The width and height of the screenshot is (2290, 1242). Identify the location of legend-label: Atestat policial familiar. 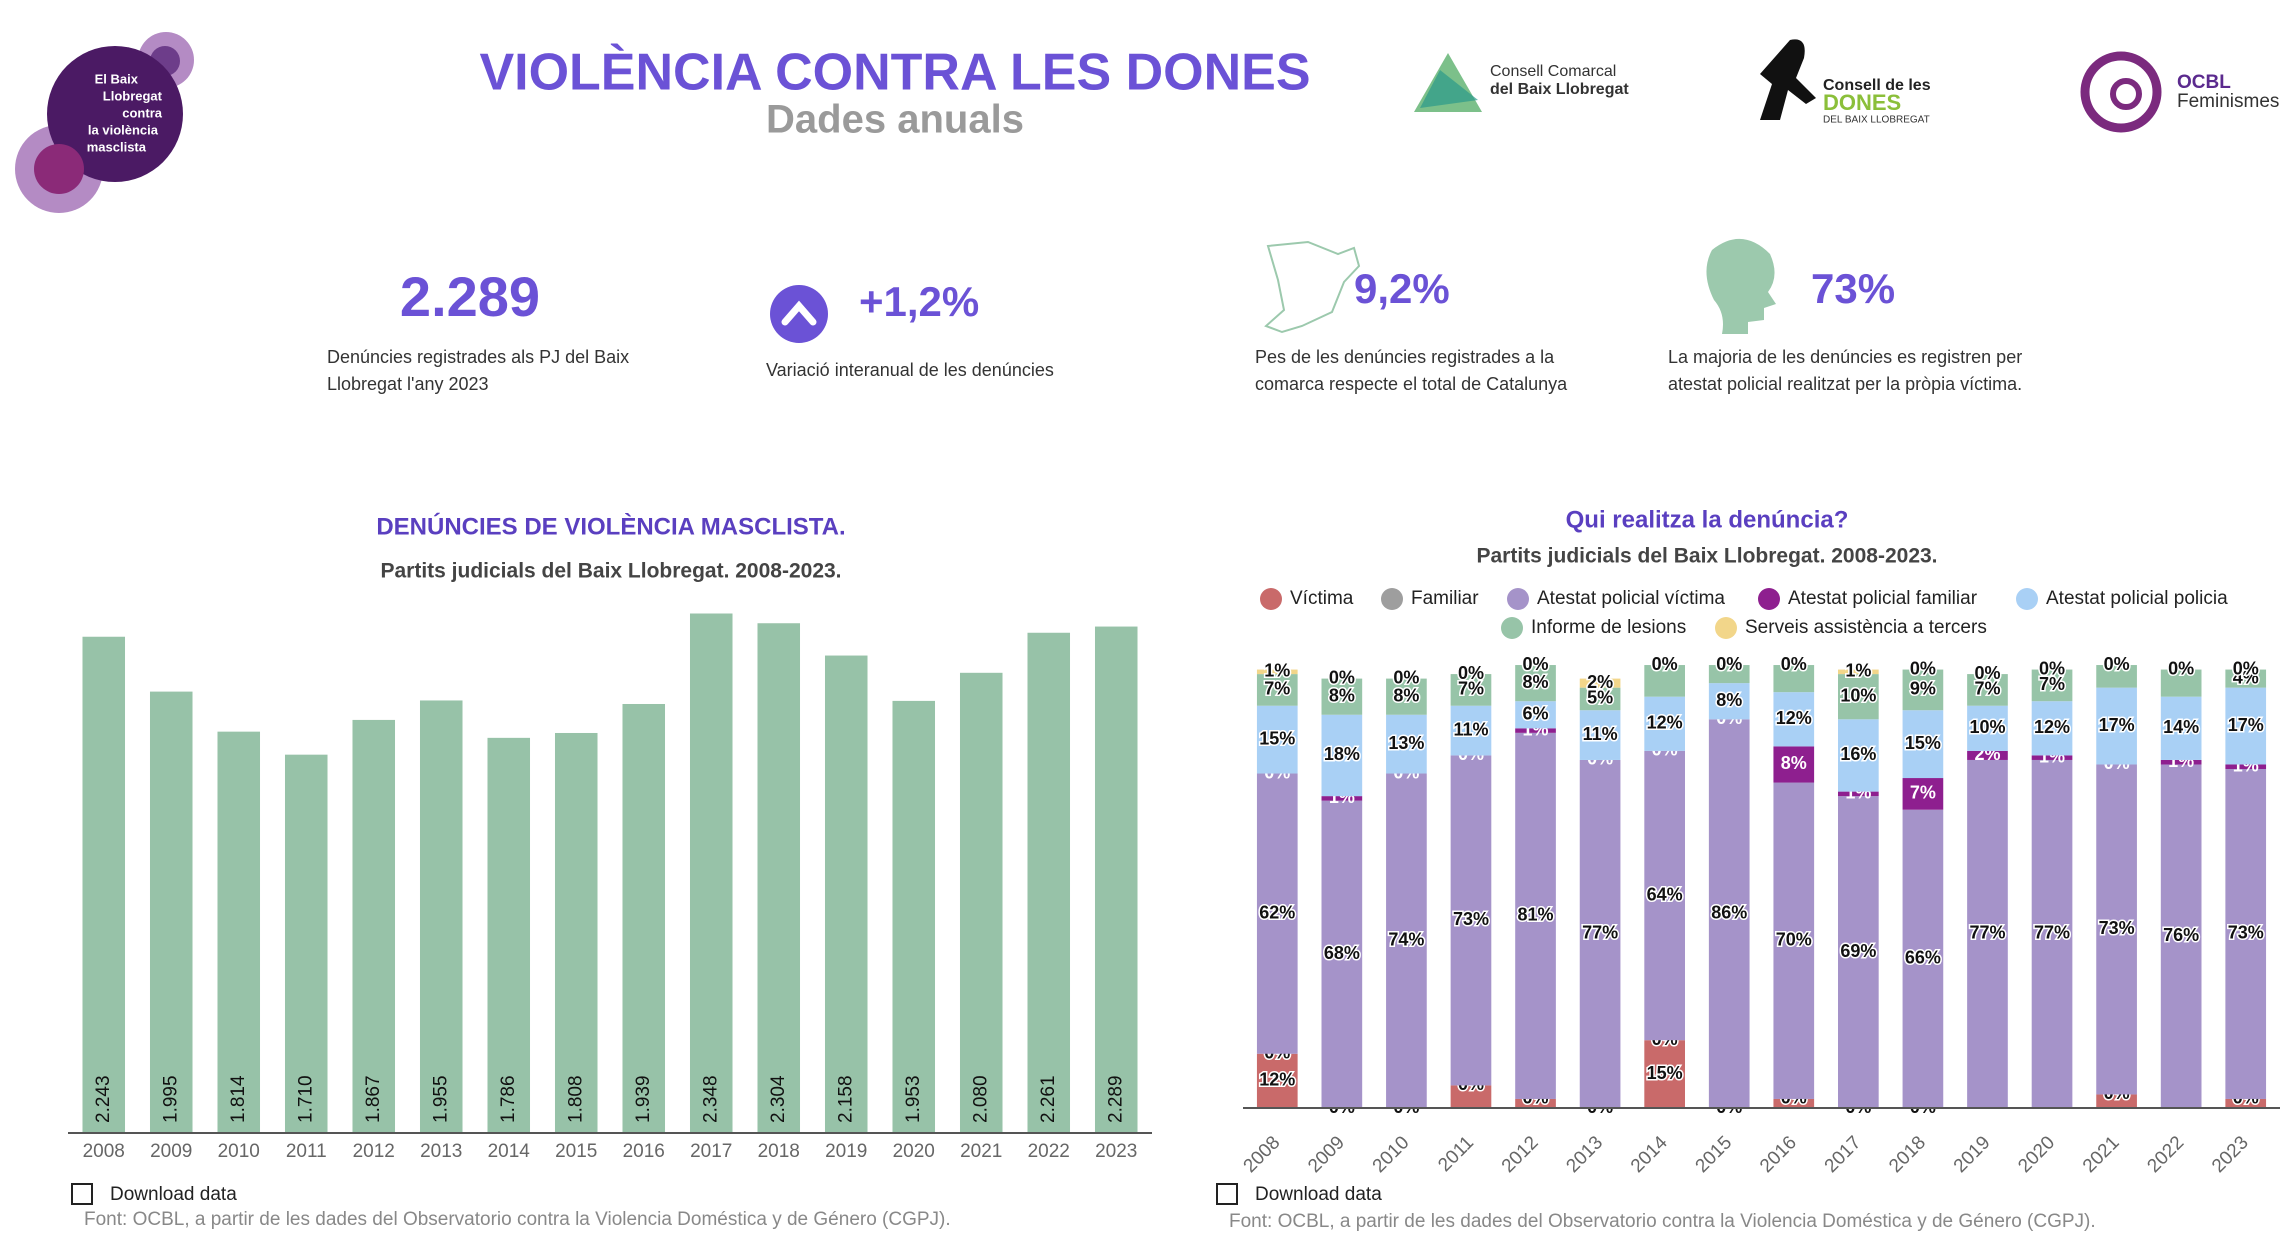
(1883, 598).